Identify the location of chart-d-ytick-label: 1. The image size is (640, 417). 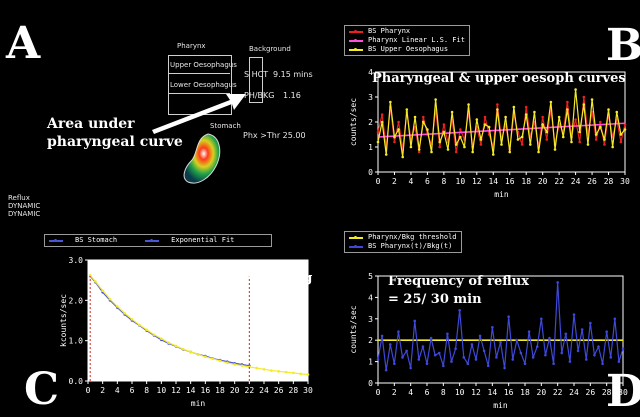
(370, 362).